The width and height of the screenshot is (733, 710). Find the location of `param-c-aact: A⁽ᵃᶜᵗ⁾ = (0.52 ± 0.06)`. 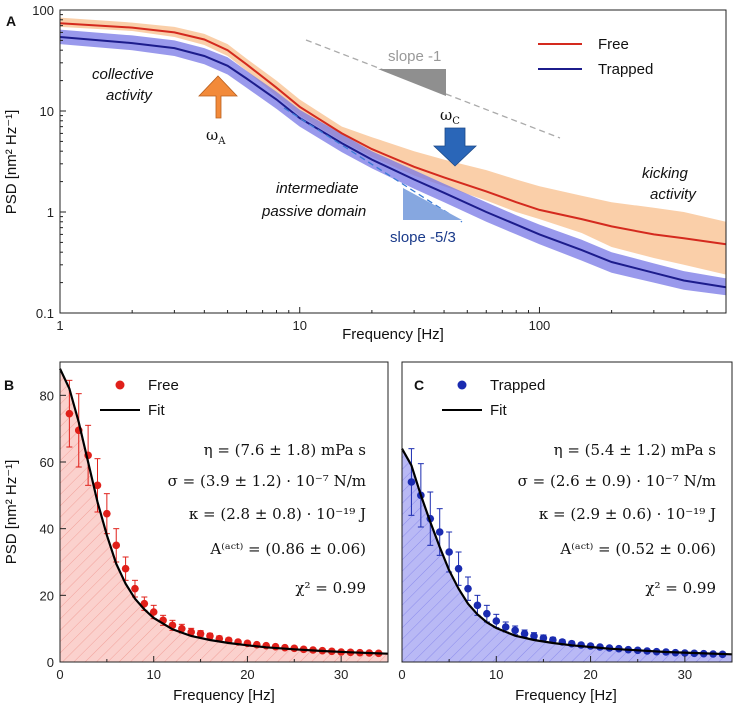

param-c-aact: A⁽ᵃᶜᵗ⁾ = (0.52 ± 0.06) is located at coordinates (637, 549).